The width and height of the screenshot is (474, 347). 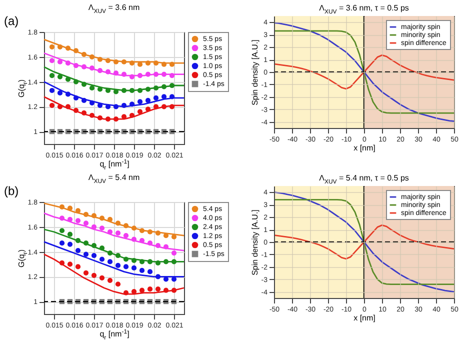 What do you see at coordinates (11, 21) in the screenshot?
I see `text: (a)` at bounding box center [11, 21].